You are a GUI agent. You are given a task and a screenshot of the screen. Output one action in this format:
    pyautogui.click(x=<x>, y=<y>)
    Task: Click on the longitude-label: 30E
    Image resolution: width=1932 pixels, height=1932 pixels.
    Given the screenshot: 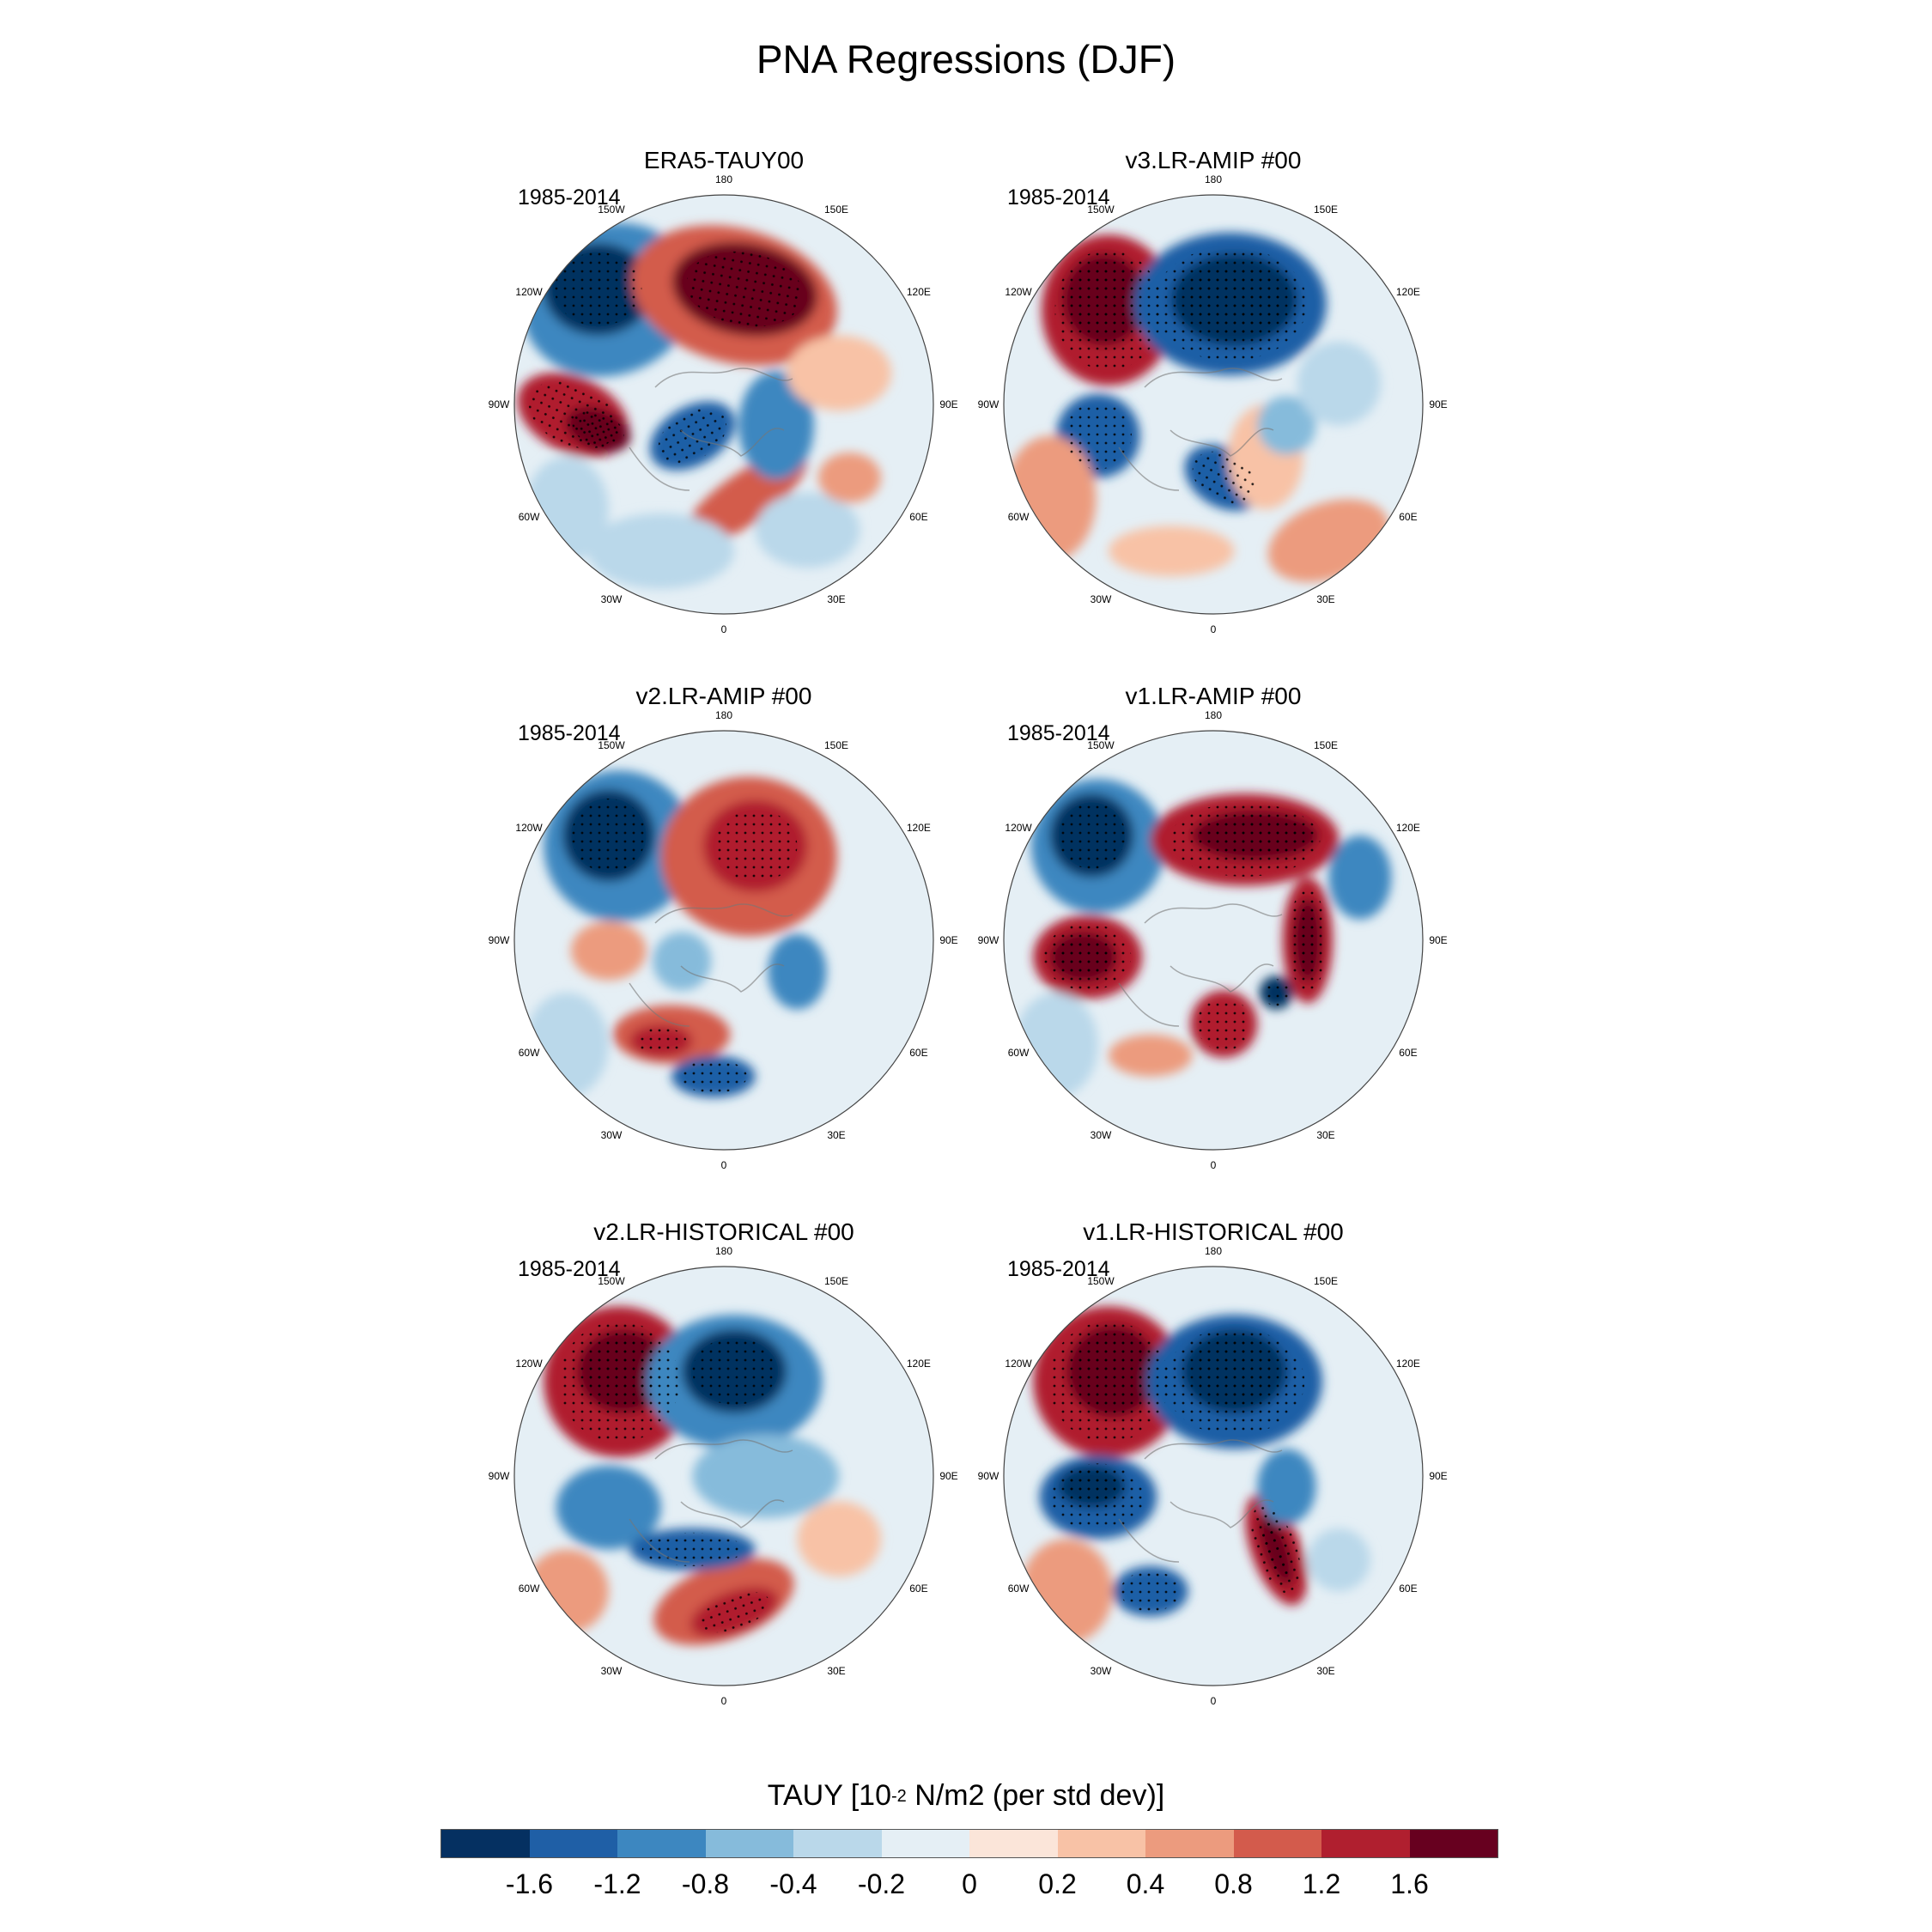 What is the action you would take?
    pyautogui.click(x=836, y=1135)
    